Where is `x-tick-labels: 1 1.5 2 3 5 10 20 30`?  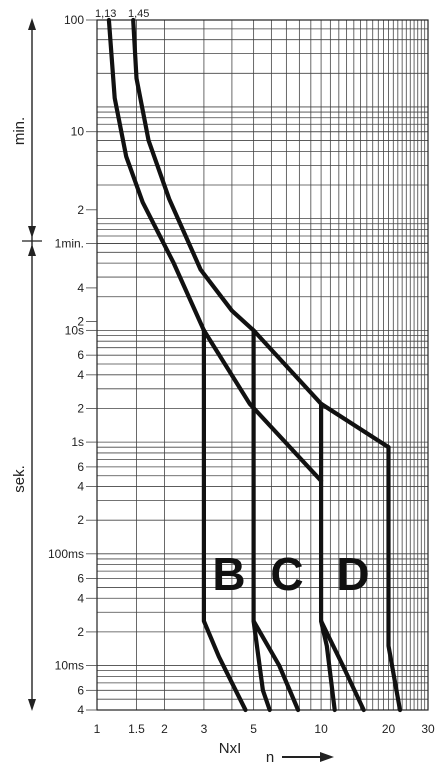
x-tick-labels: 1 1.5 2 3 5 10 20 30 is located at coordinates (264, 729).